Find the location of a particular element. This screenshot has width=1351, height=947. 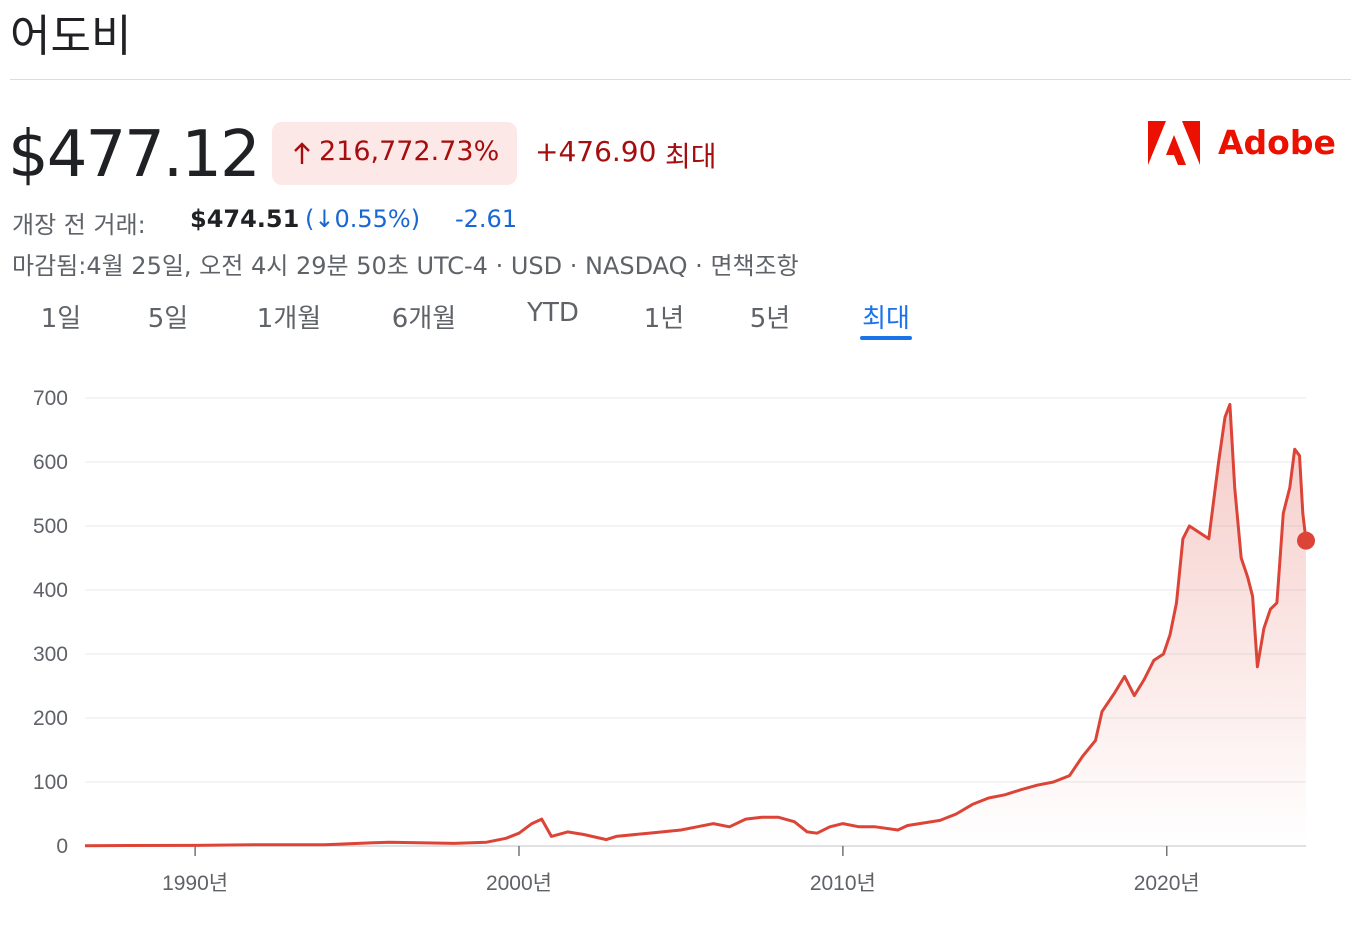

y-tick-label: 0 is located at coordinates (62, 846).